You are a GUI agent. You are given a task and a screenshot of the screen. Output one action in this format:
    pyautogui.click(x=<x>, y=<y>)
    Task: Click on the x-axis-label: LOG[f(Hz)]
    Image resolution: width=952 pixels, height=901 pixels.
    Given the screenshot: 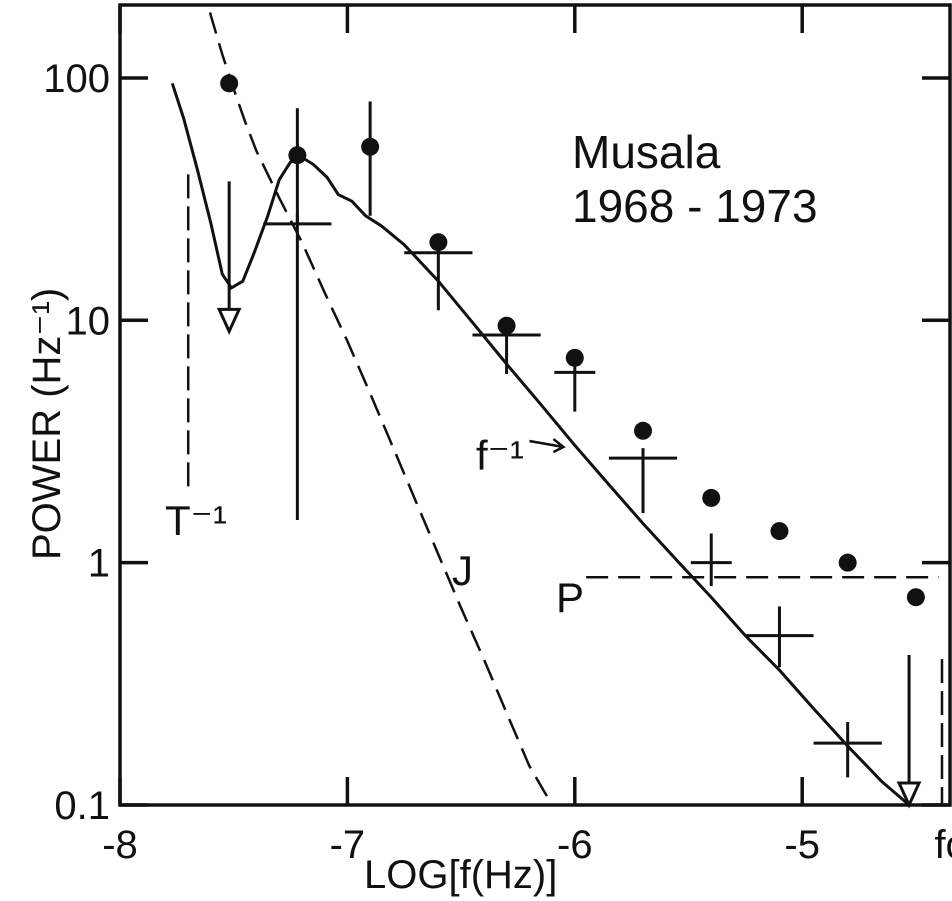 What is the action you would take?
    pyautogui.click(x=460, y=875)
    